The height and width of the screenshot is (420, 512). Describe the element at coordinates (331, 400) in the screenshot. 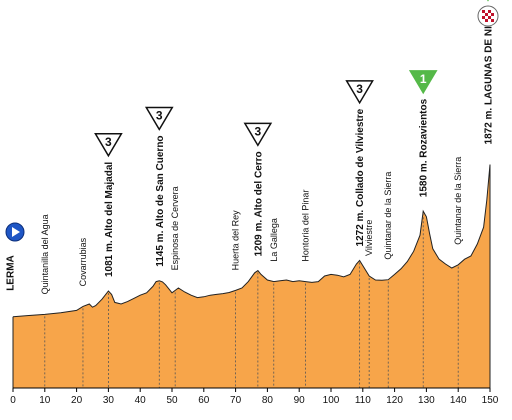

I see `x-tick-label: 100` at that location.